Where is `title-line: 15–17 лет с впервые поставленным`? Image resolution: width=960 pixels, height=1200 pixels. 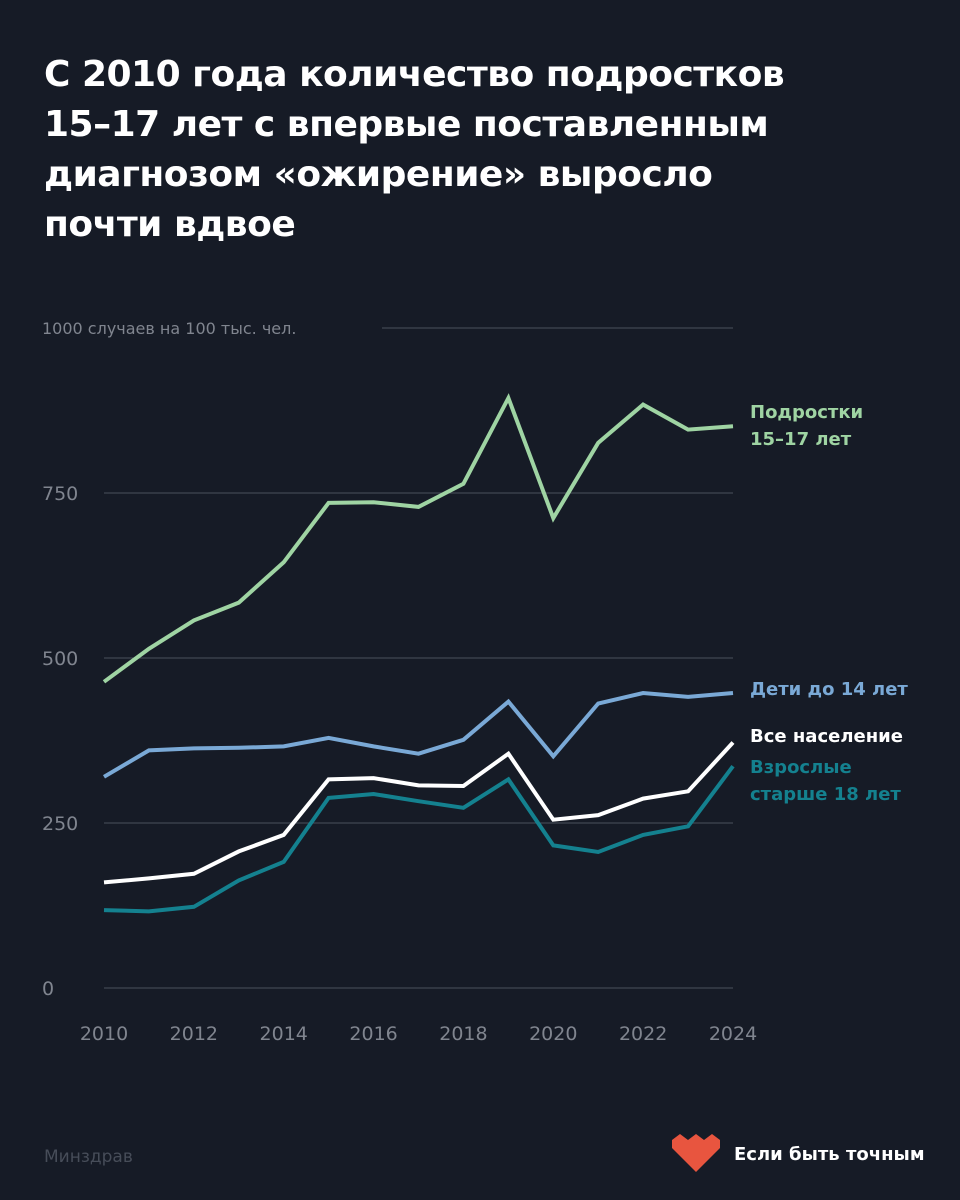
title-line: 15–17 лет с впервые поставленным is located at coordinates (406, 124).